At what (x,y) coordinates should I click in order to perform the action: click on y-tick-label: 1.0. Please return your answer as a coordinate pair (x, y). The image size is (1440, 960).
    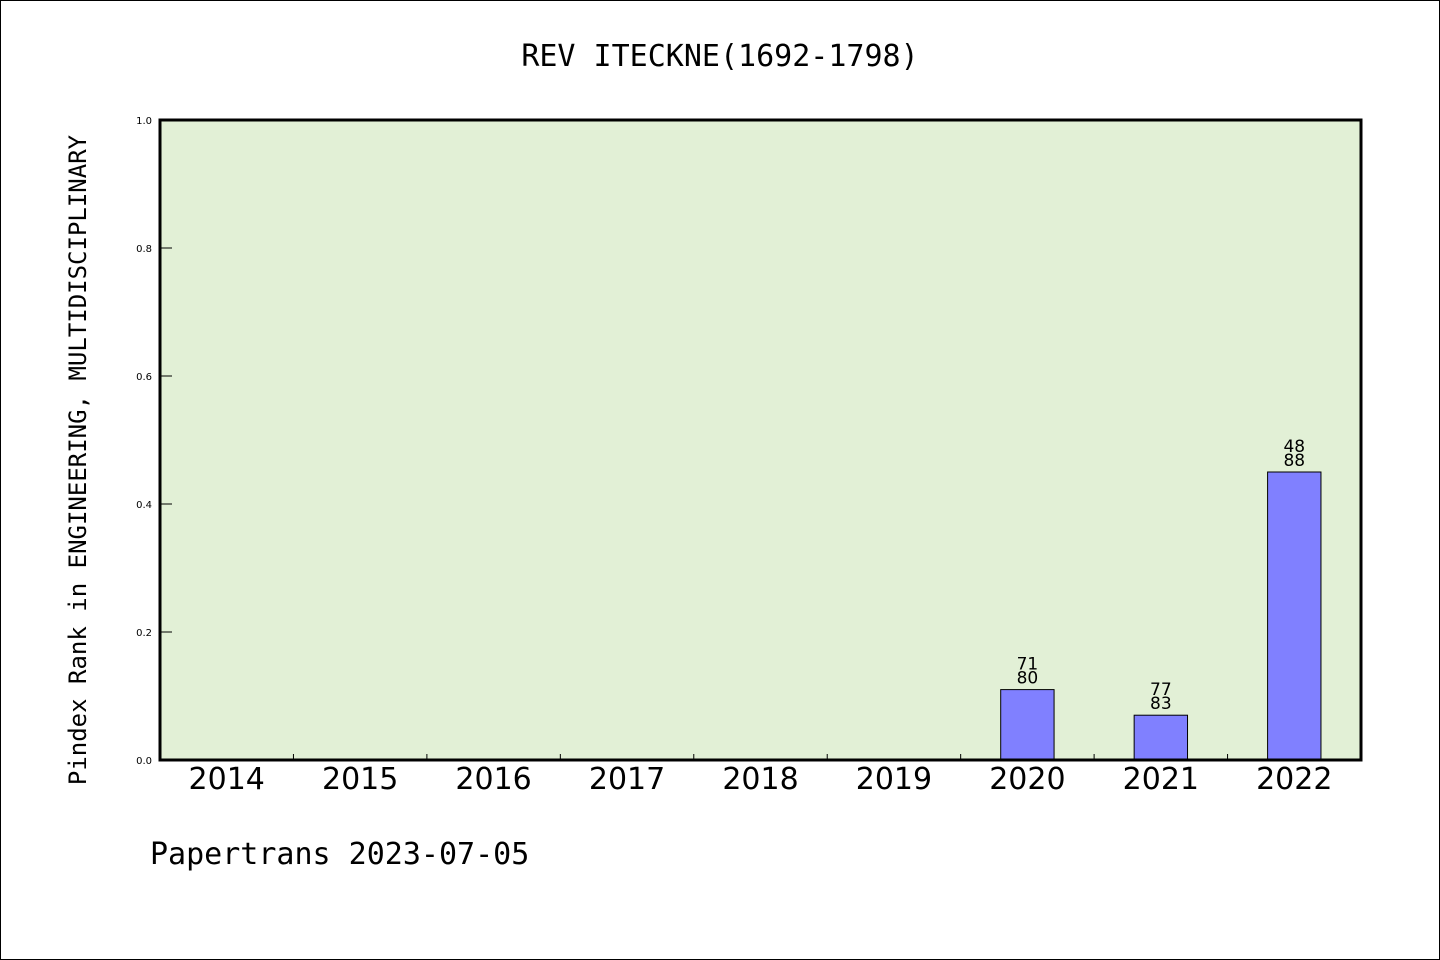
    Looking at the image, I should click on (144, 121).